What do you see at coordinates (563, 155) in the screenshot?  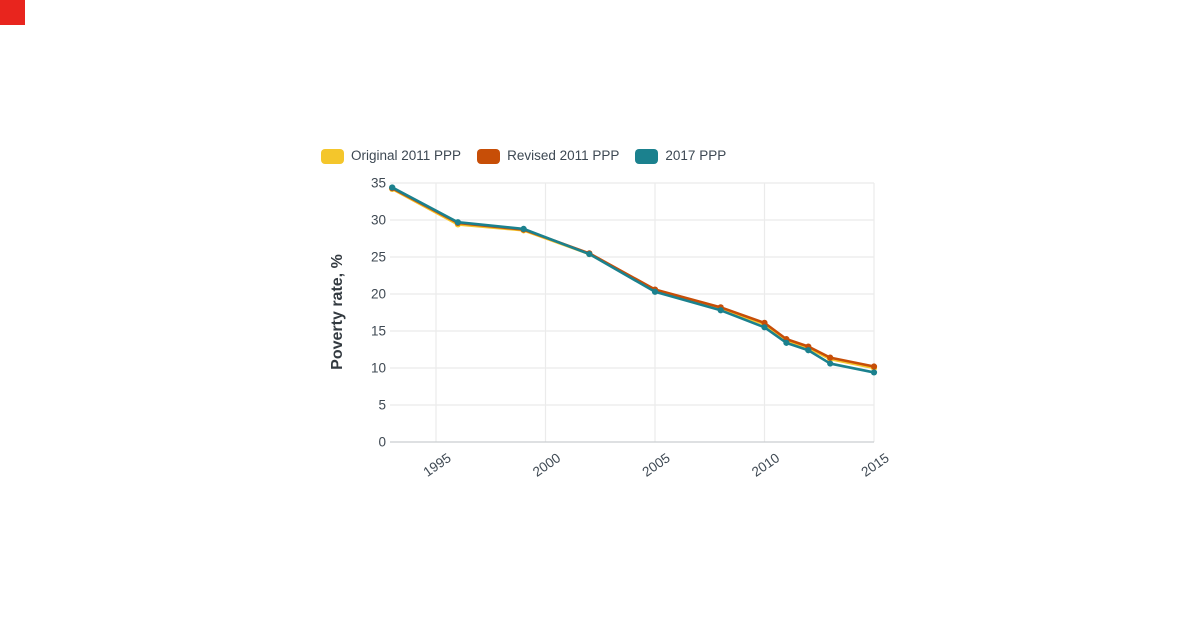 I see `legend-label: Revised 2011 PPP` at bounding box center [563, 155].